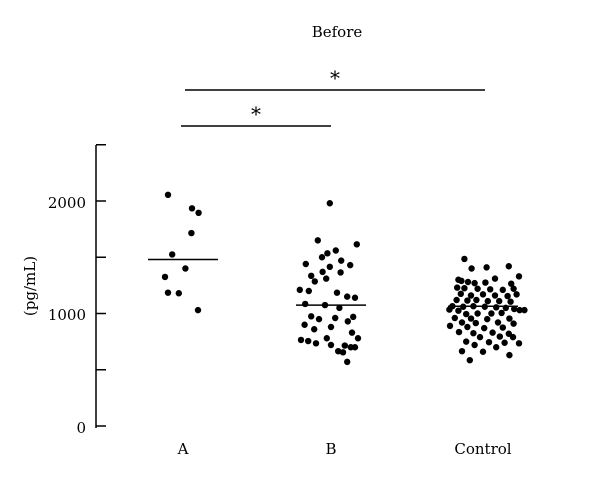 The width and height of the screenshot is (600, 479). I want to click on x-tick-label-control: Control, so click(482, 449).